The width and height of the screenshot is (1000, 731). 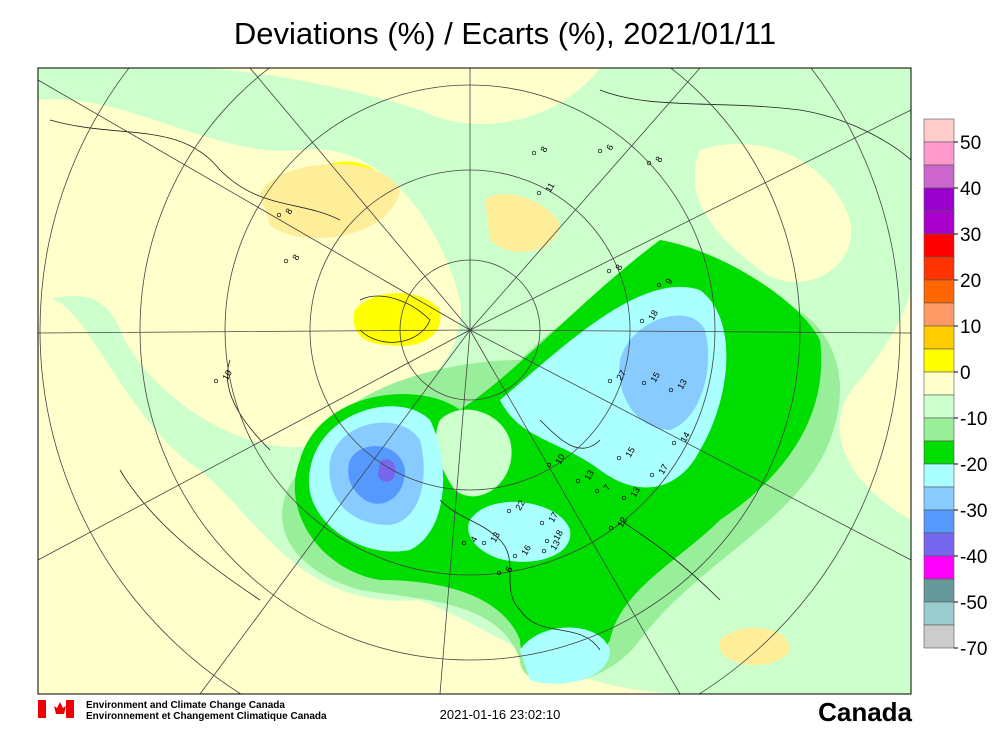 What do you see at coordinates (621, 375) in the screenshot?
I see `station-label: 27` at bounding box center [621, 375].